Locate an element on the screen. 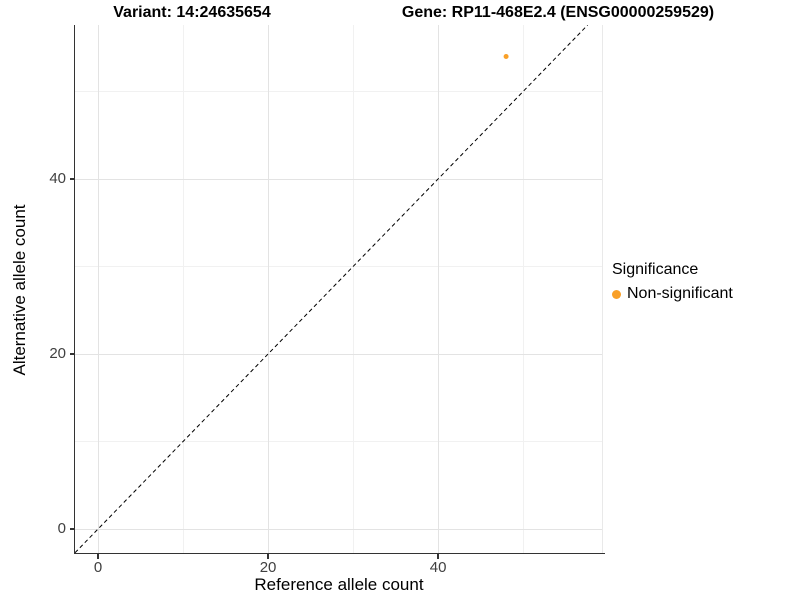  x-axis-ticks: 0 20 40 is located at coordinates (339, 567).